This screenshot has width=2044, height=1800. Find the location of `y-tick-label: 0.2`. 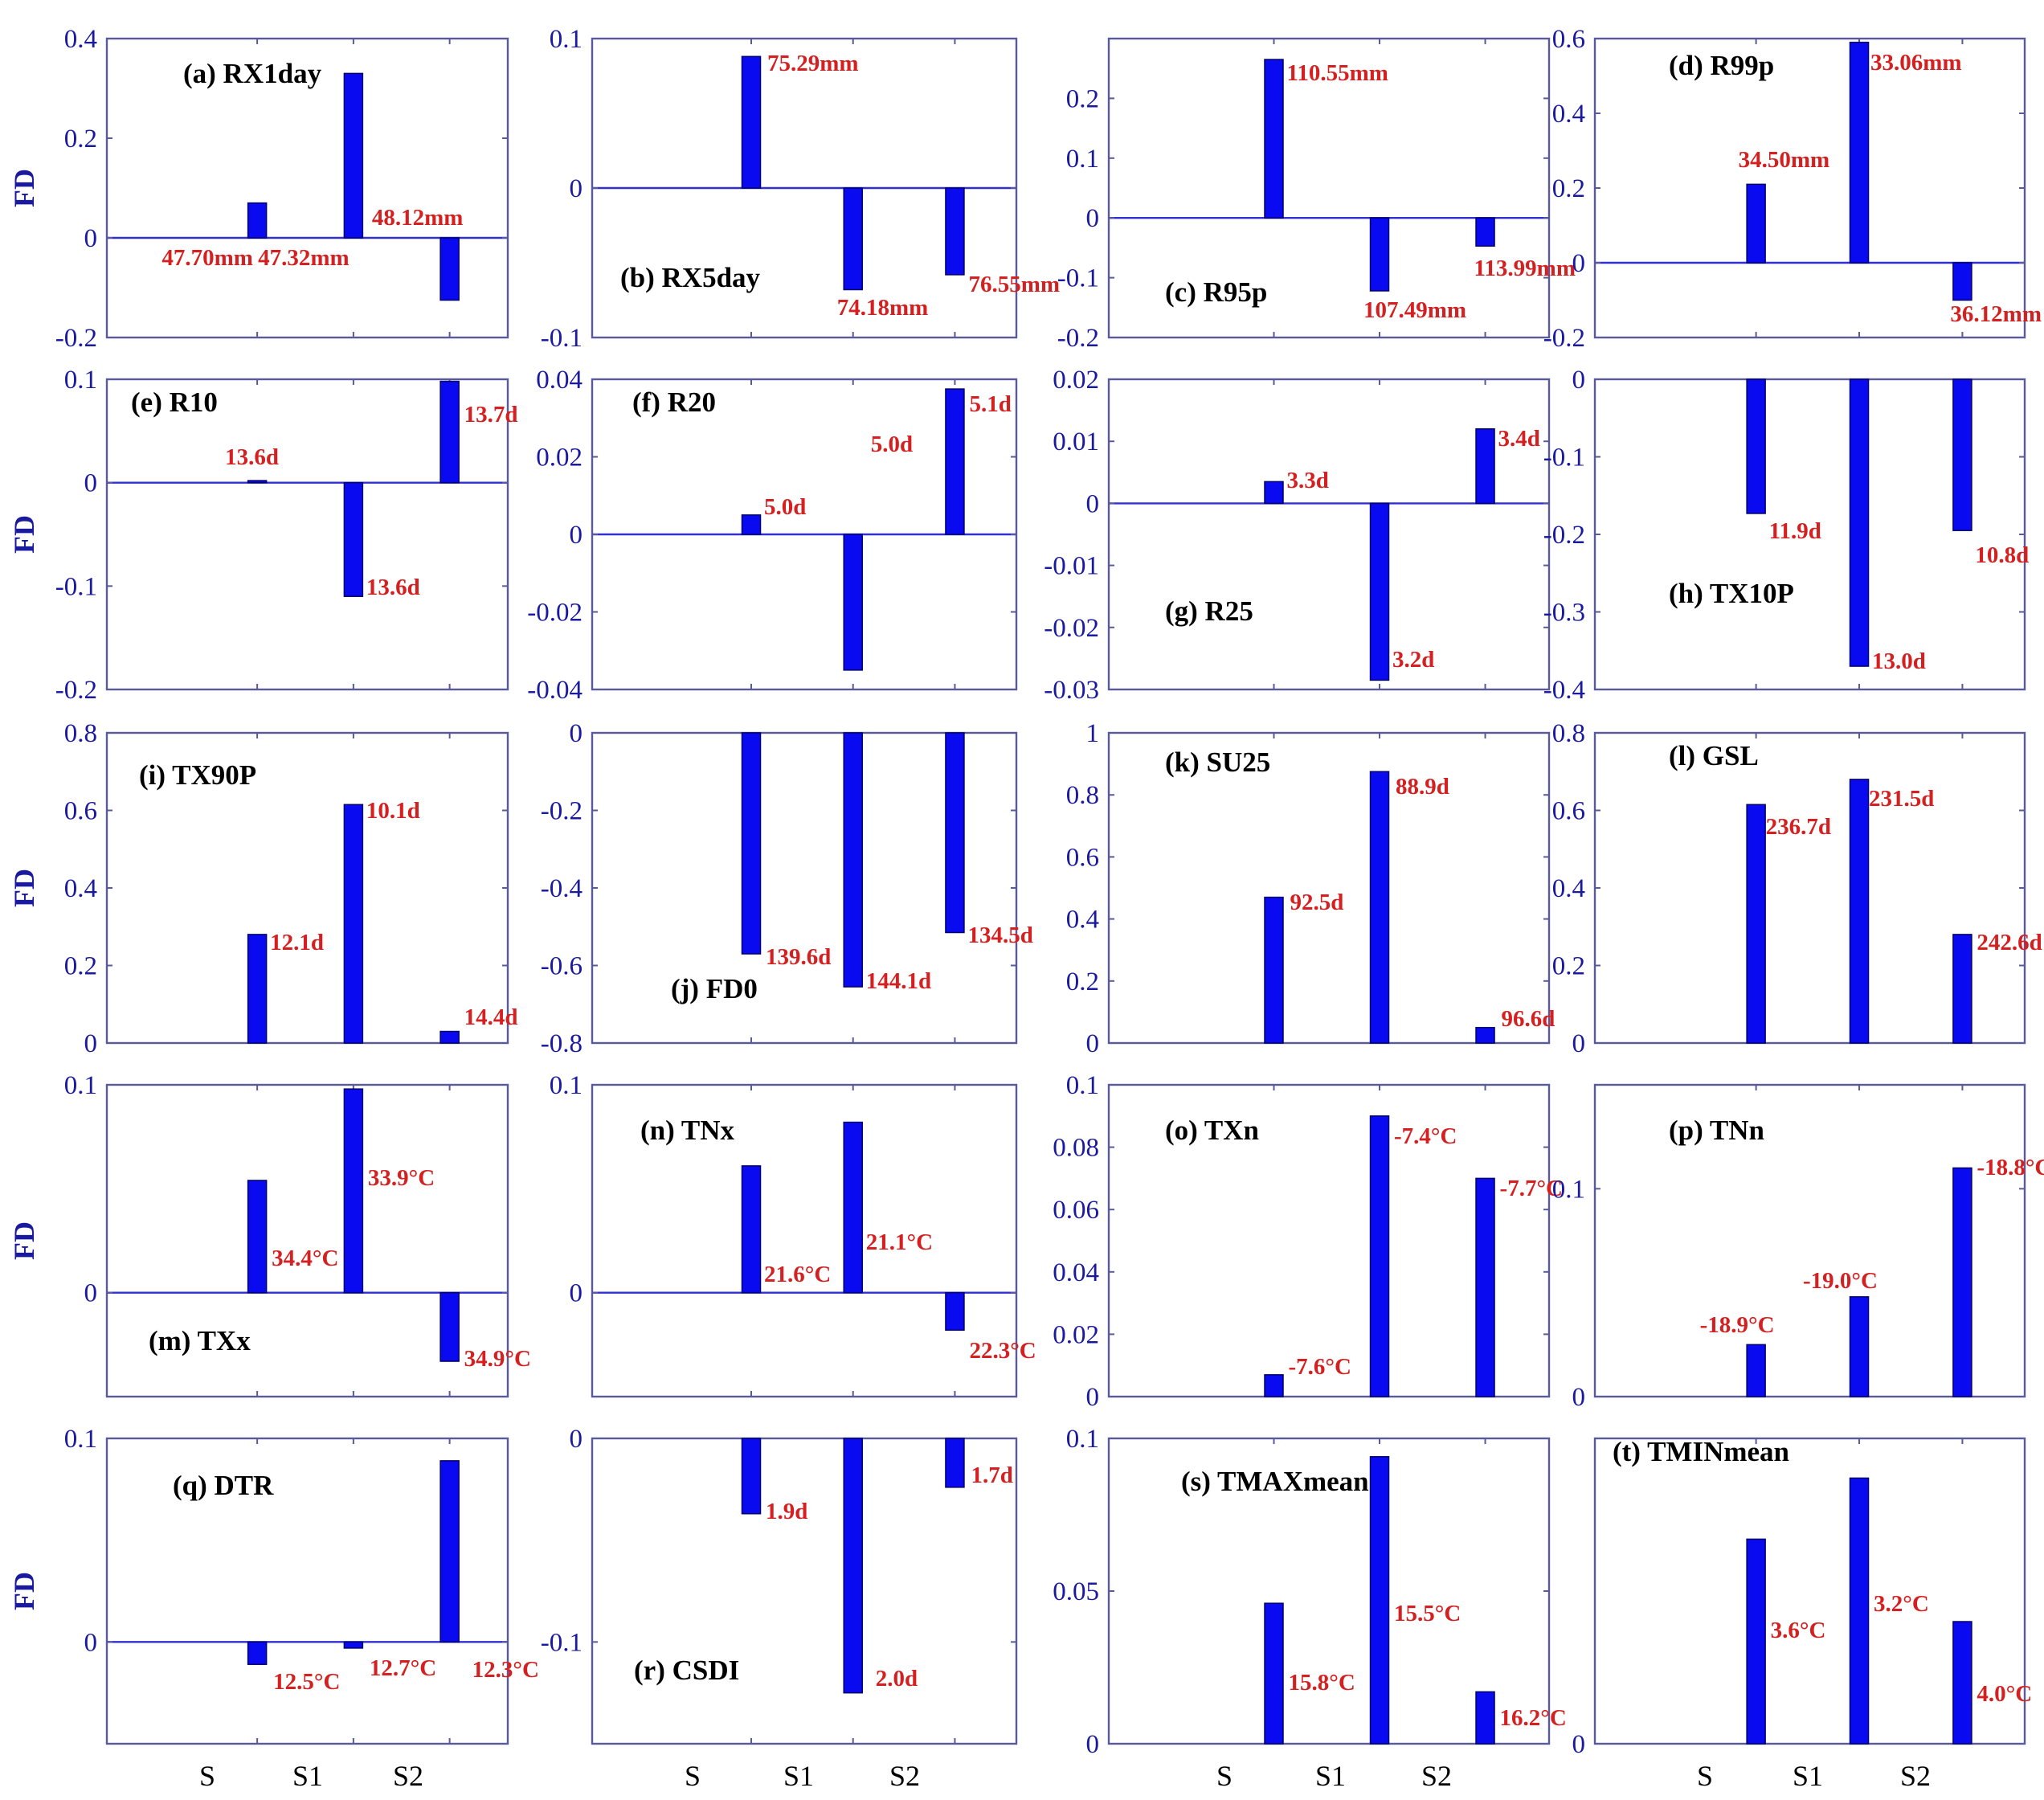

y-tick-label: 0.2 is located at coordinates (1082, 99).